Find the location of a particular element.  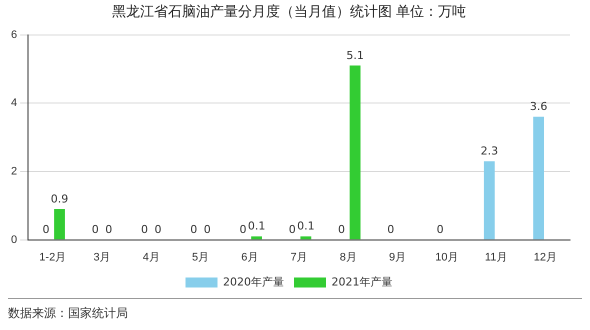

y-tick-label: 4 is located at coordinates (14, 103).